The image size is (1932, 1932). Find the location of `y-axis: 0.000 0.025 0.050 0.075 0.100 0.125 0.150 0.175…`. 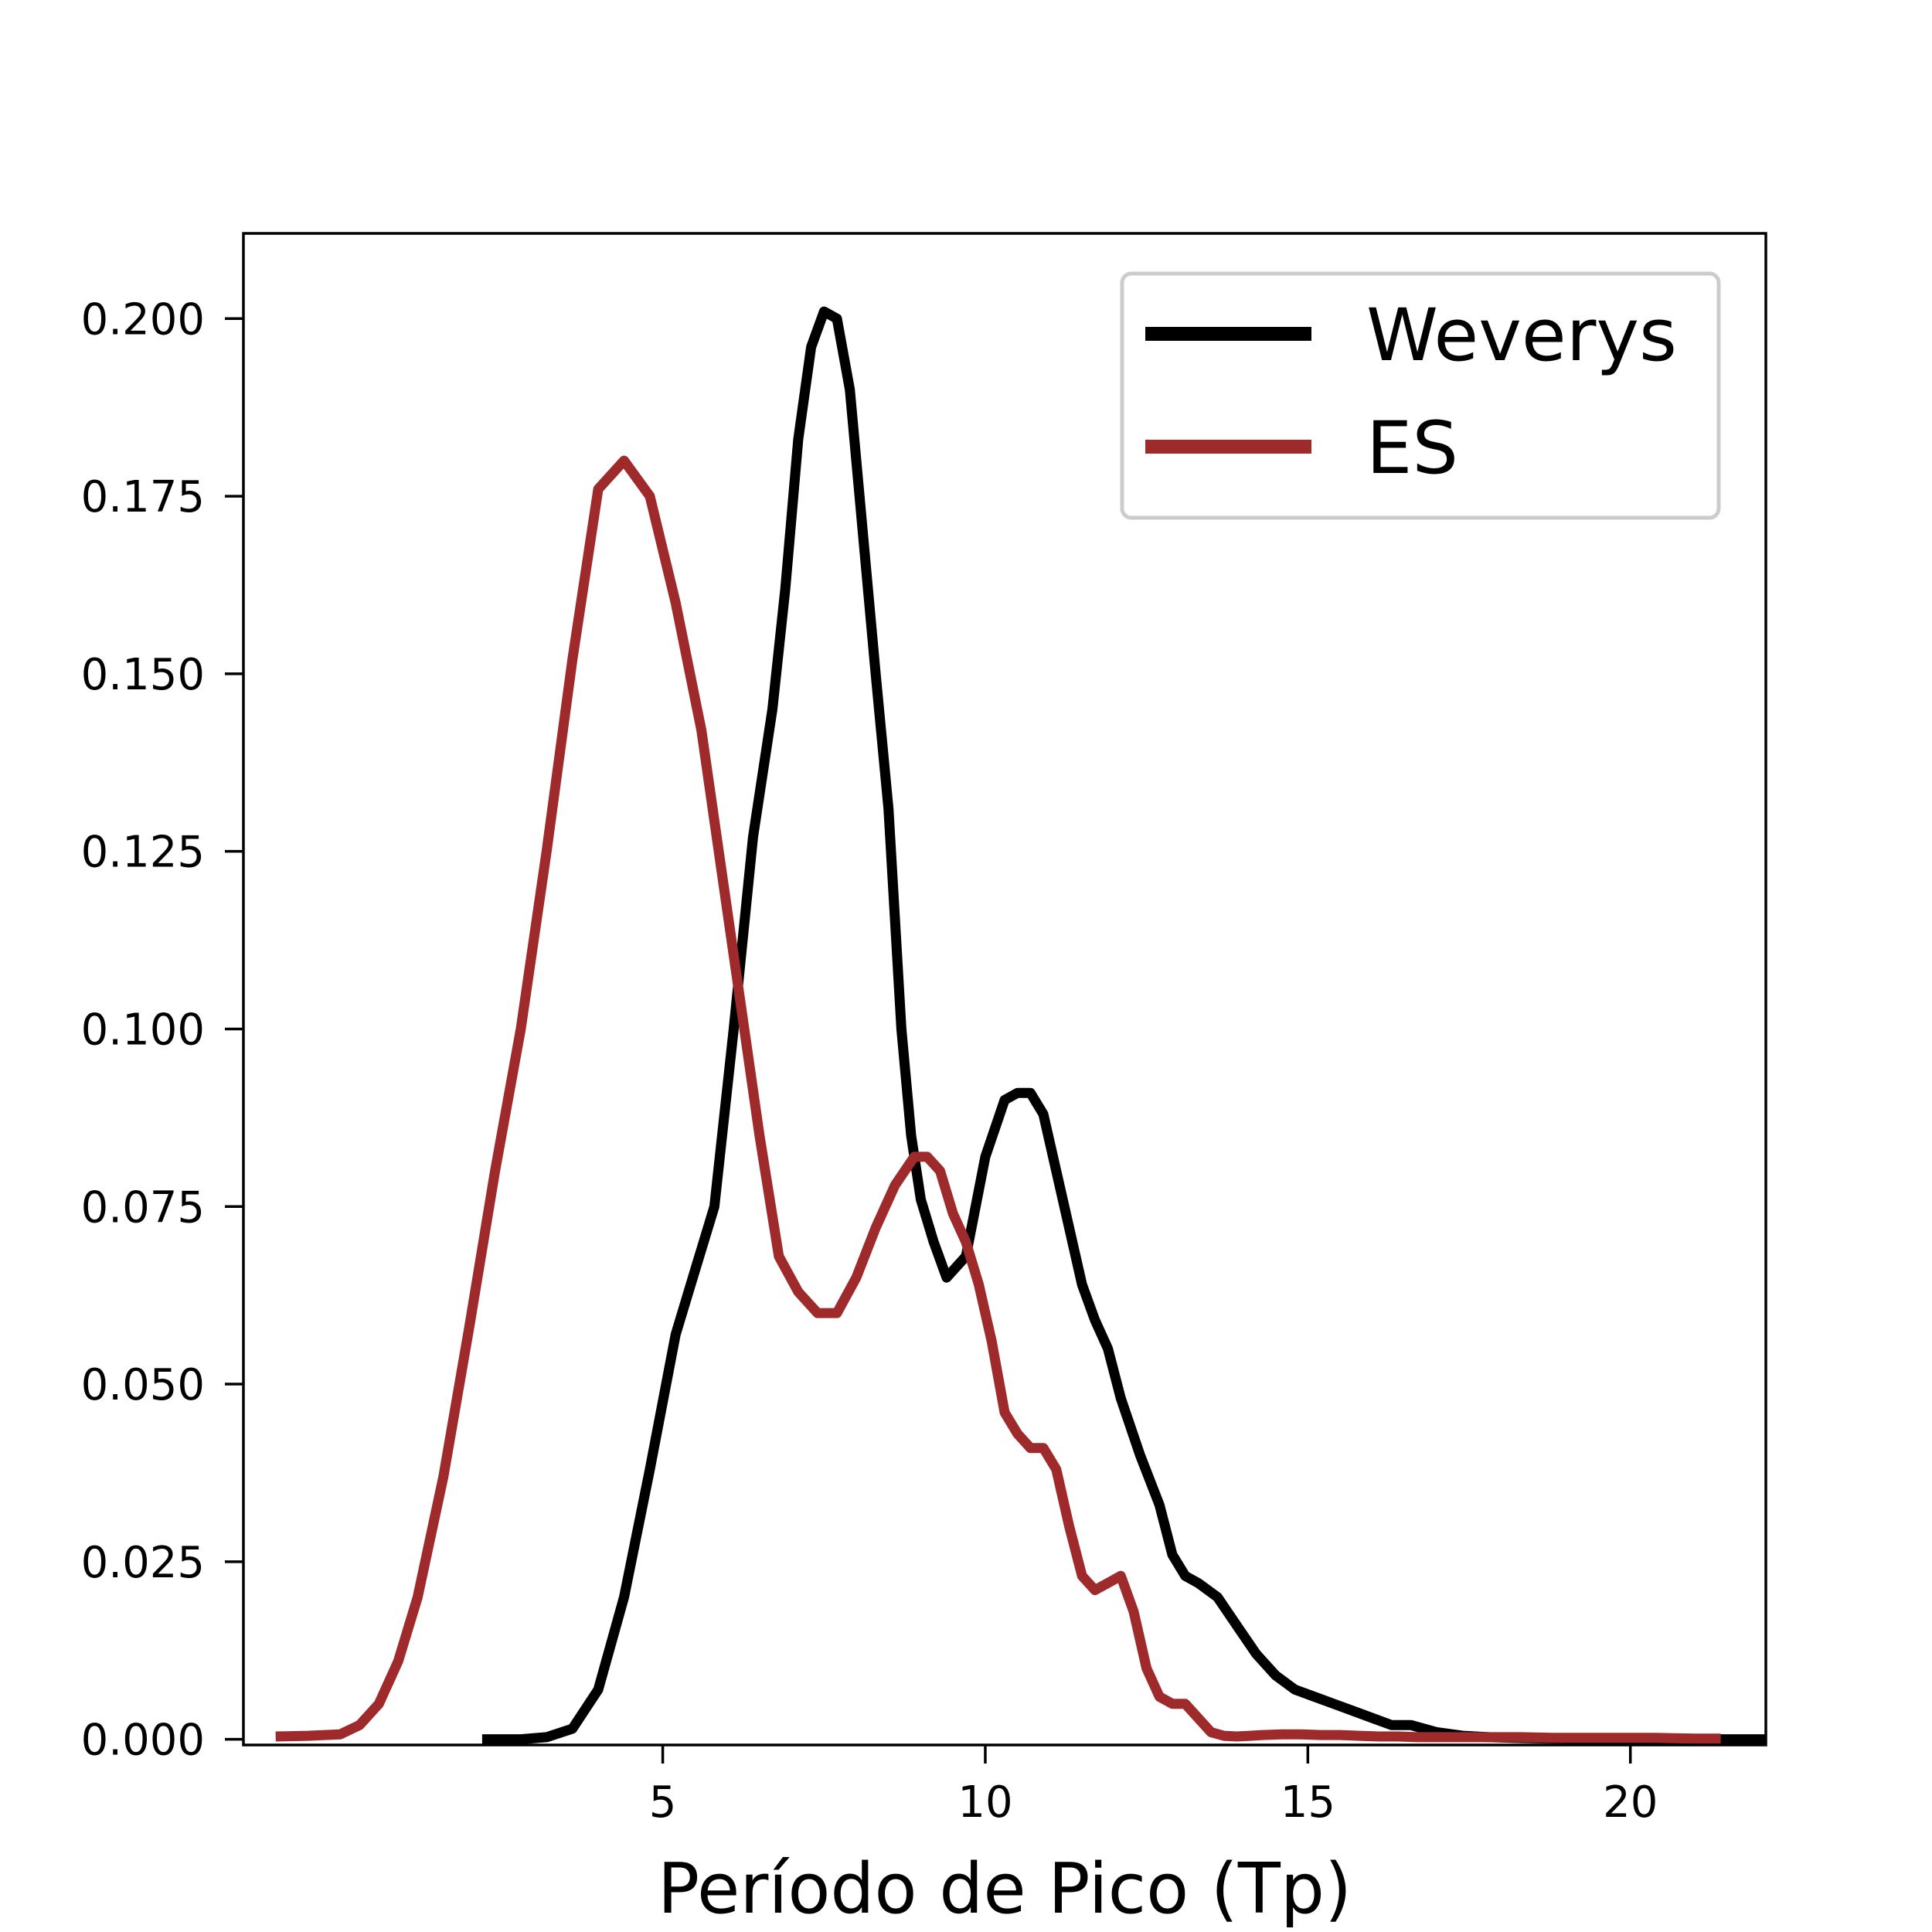

y-axis: 0.000 0.025 0.050 0.075 0.100 0.125 0.150 0.175… is located at coordinates (162, 1030).